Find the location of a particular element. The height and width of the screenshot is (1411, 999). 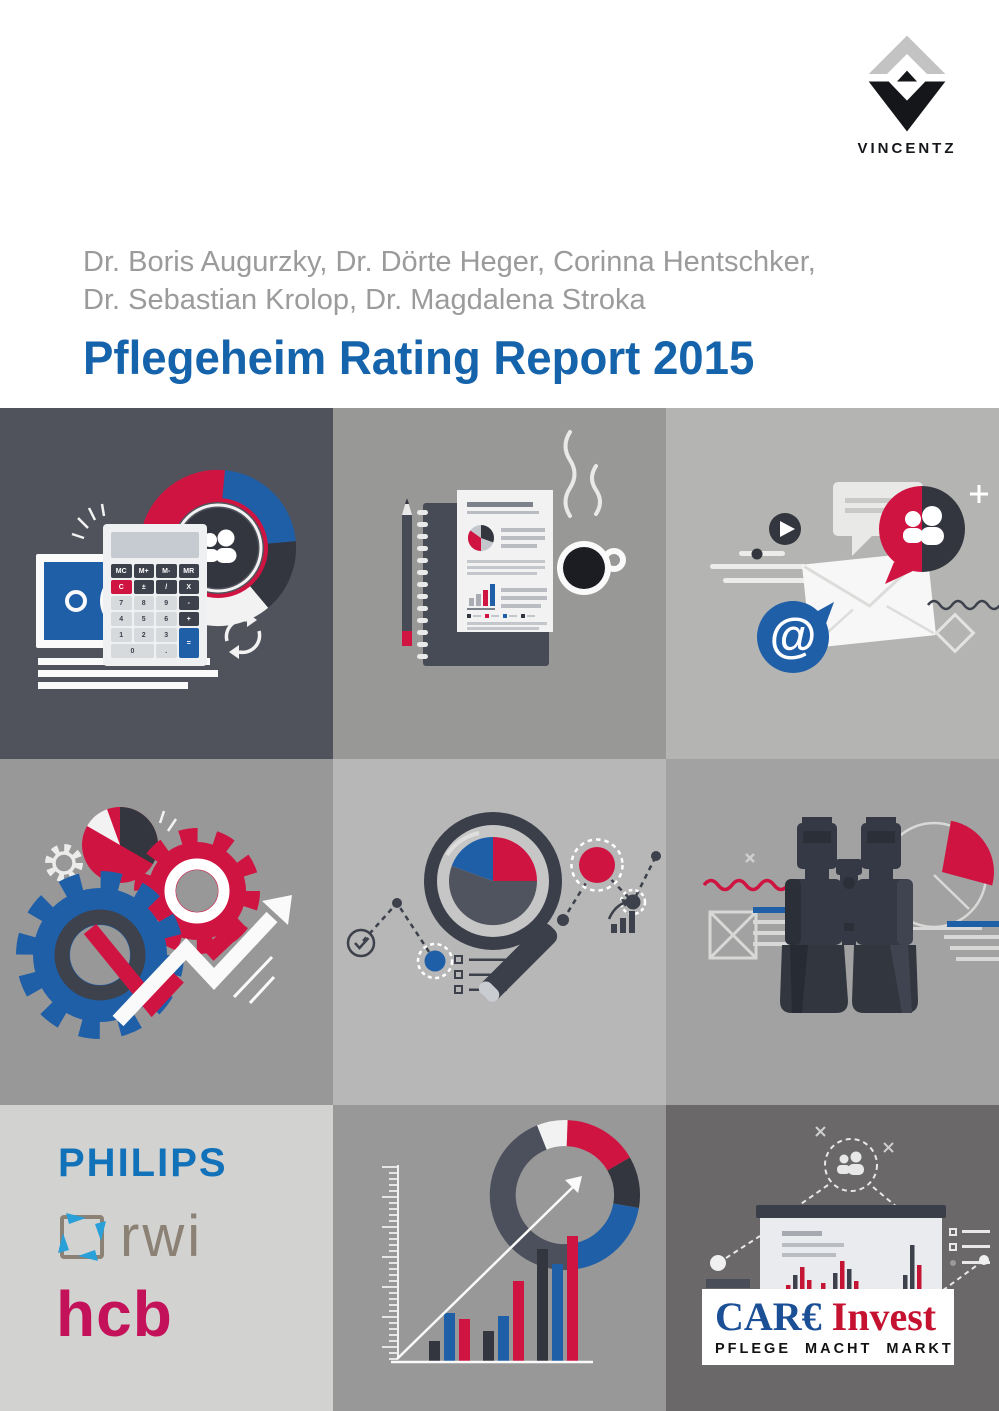

ribbon-red-icon is located at coordinates (165, 967).